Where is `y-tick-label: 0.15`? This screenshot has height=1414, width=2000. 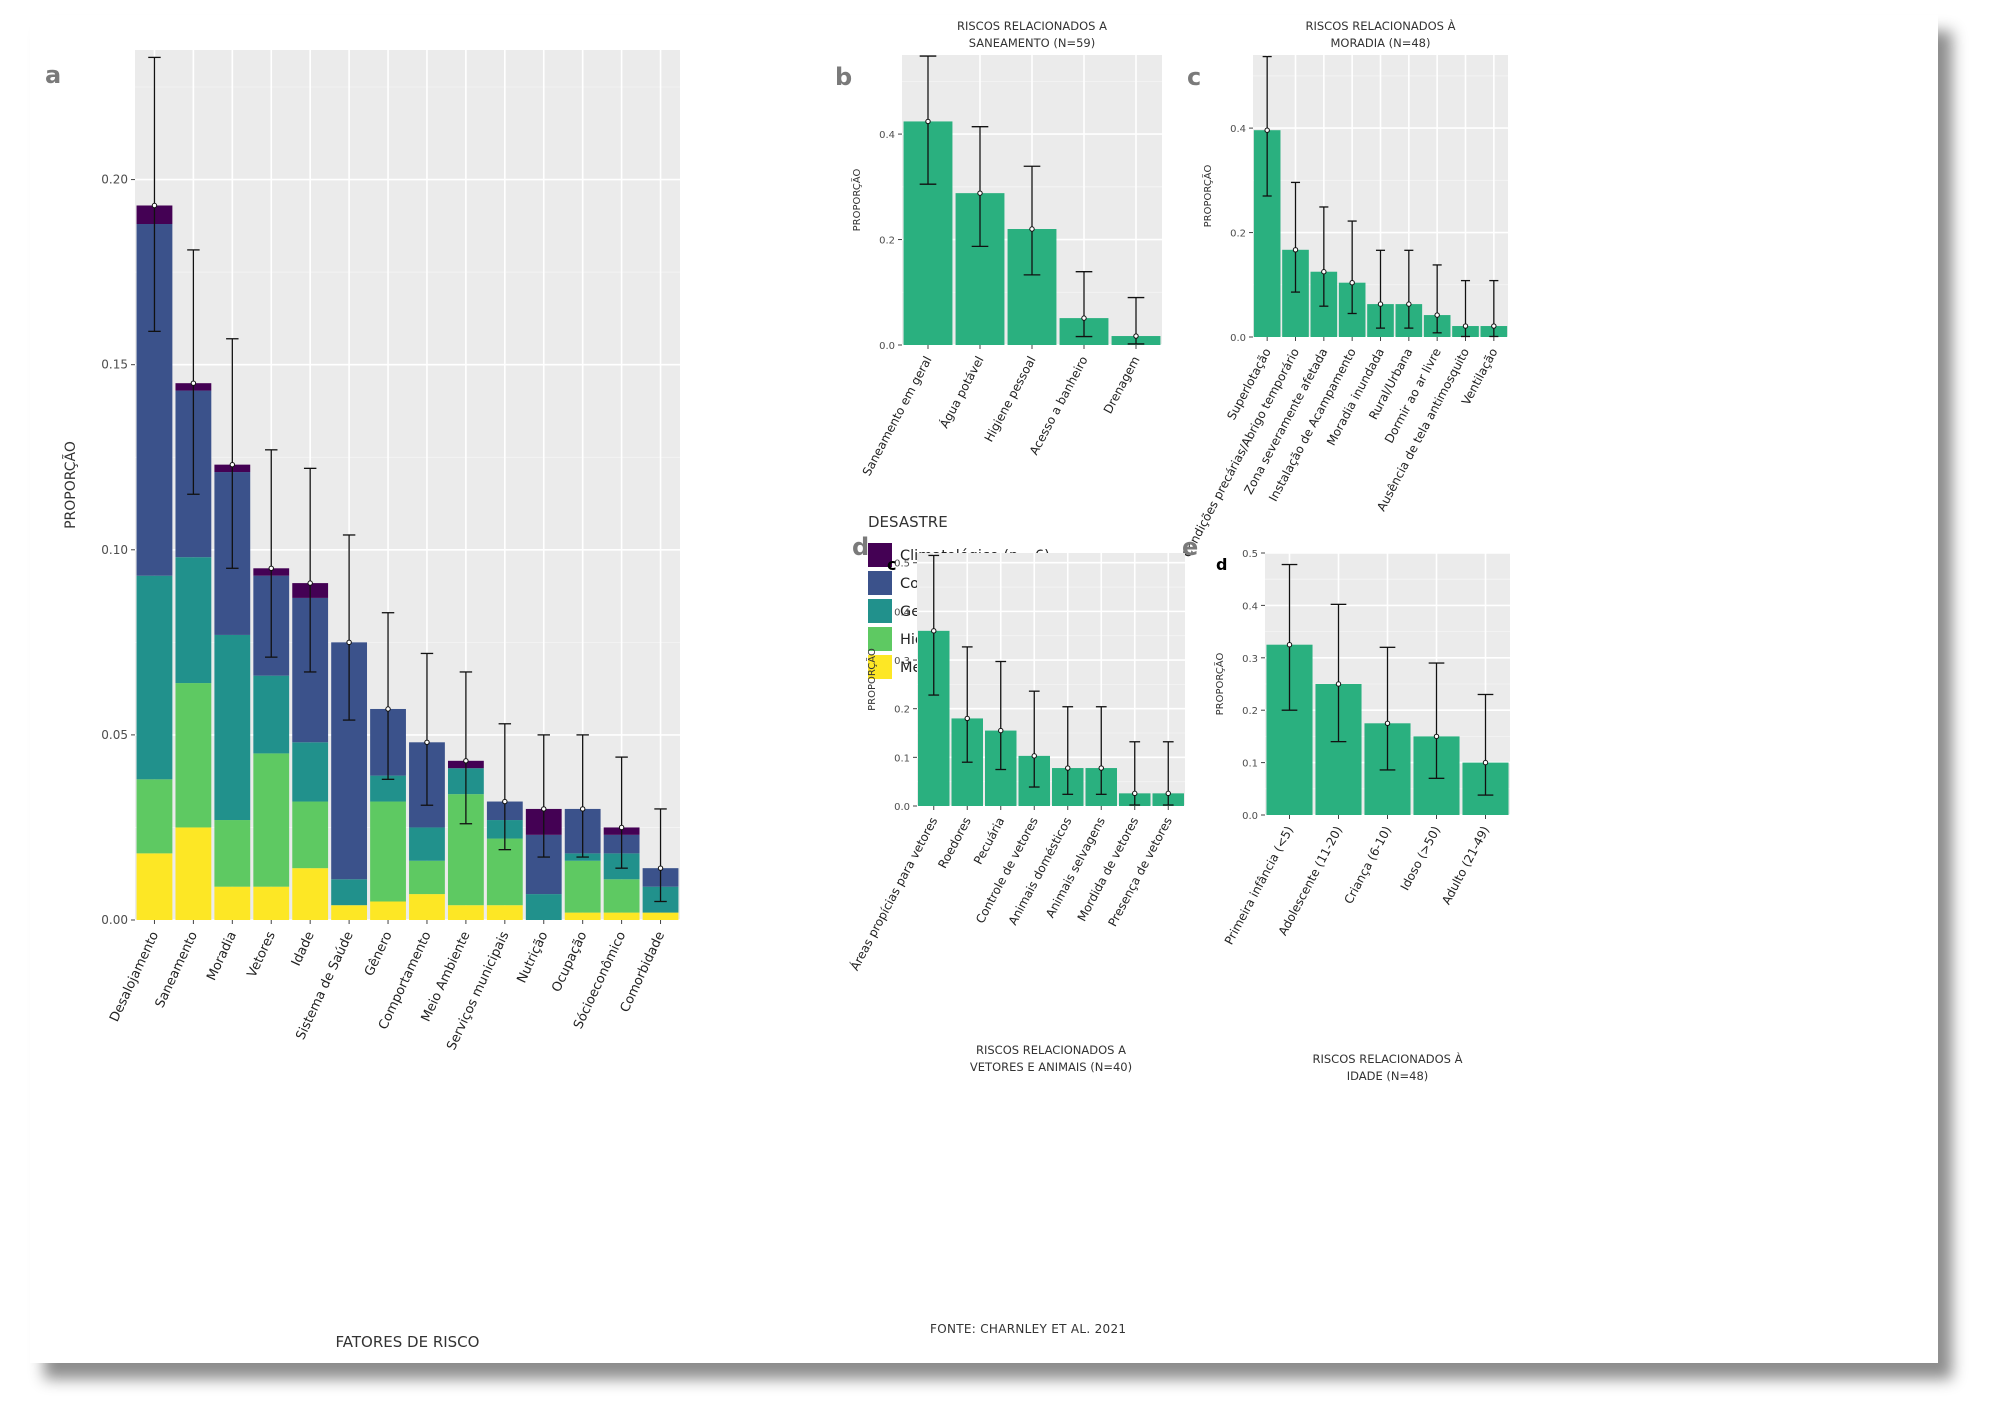
y-tick-label: 0.15 is located at coordinates (114, 365).